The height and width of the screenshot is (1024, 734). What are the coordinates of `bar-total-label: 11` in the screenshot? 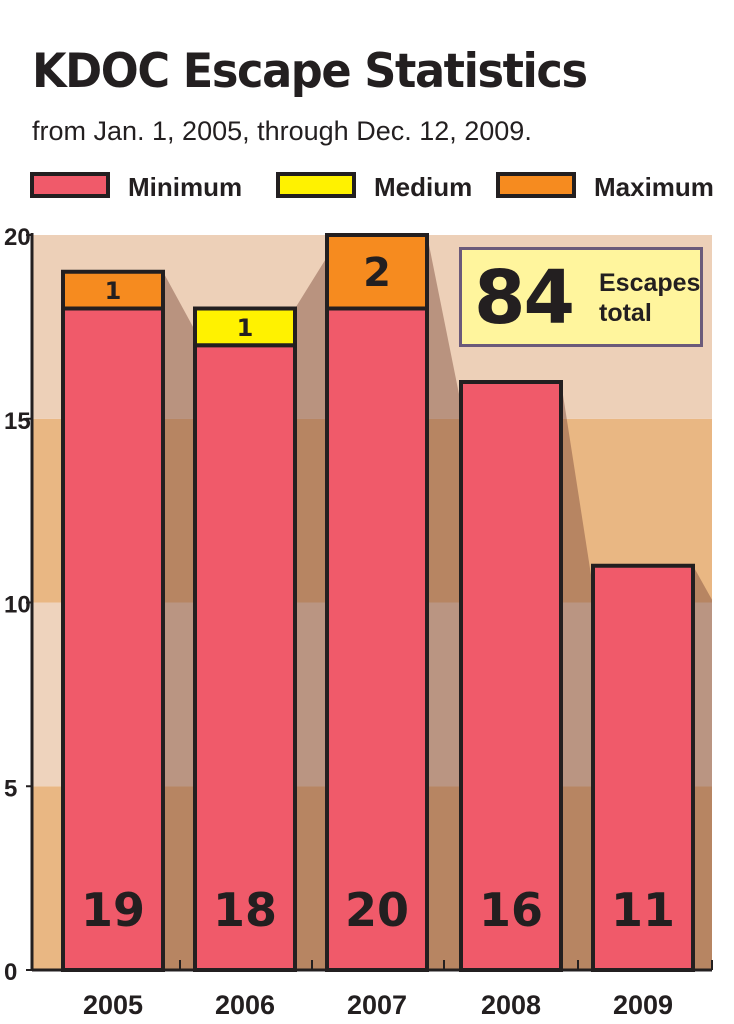 It's located at (643, 910).